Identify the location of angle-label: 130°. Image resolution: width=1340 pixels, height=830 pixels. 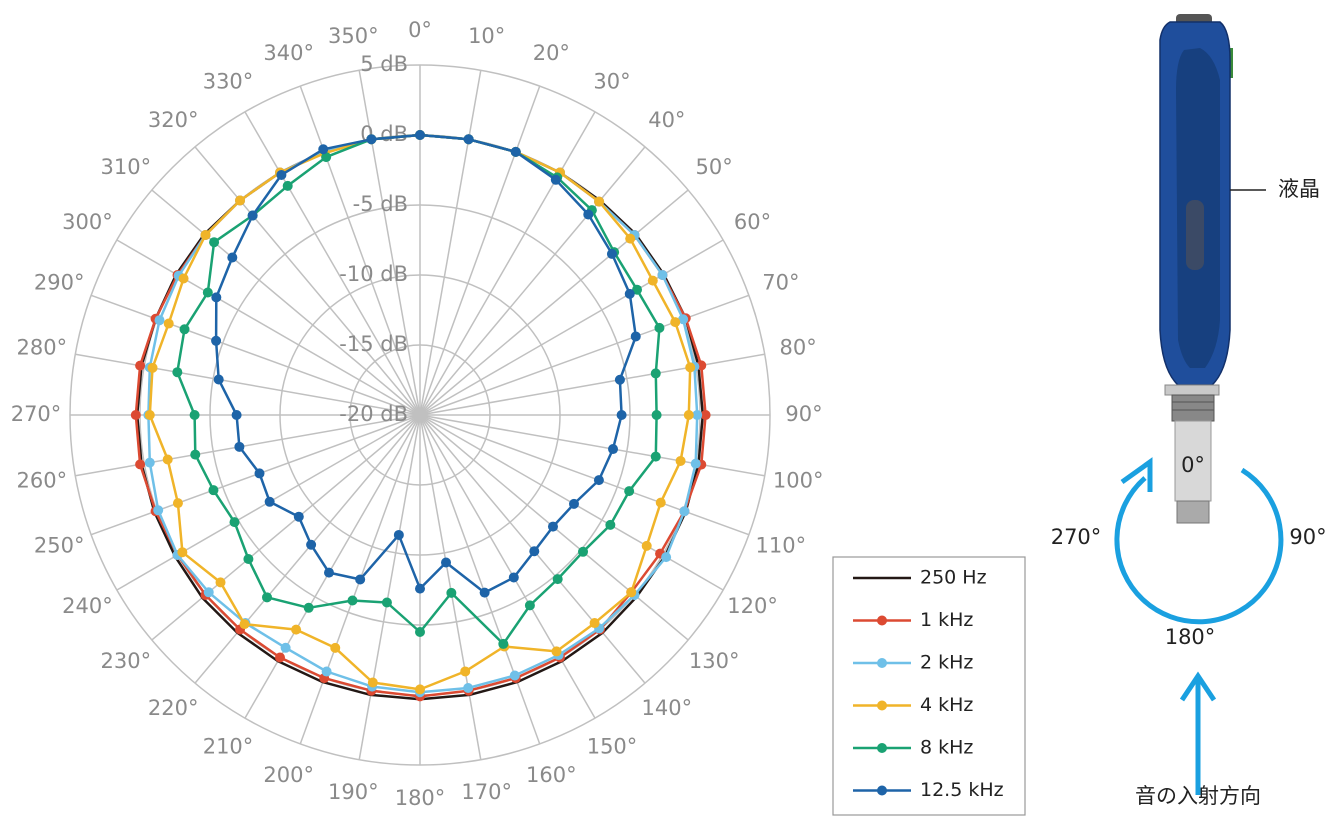
(714, 661).